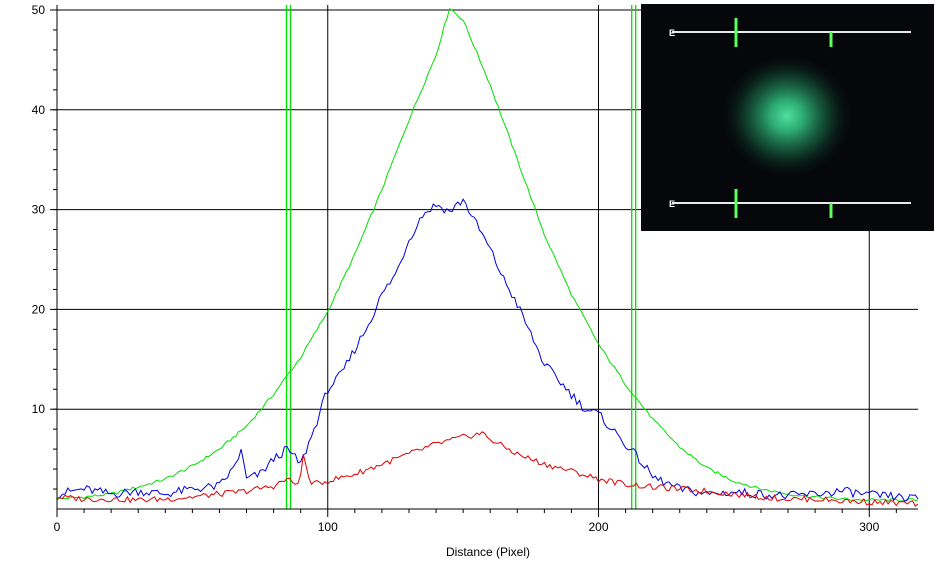 This screenshot has width=935, height=561. I want to click on series-line, so click(487, 469).